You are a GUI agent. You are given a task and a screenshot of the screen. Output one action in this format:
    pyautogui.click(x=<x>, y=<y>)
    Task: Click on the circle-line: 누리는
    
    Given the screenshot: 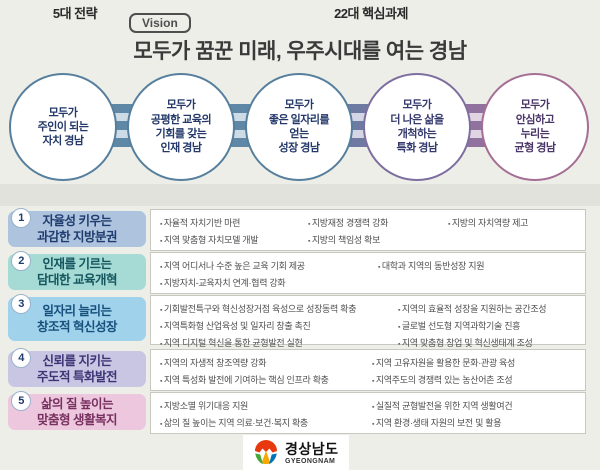 What is the action you would take?
    pyautogui.click(x=535, y=134)
    